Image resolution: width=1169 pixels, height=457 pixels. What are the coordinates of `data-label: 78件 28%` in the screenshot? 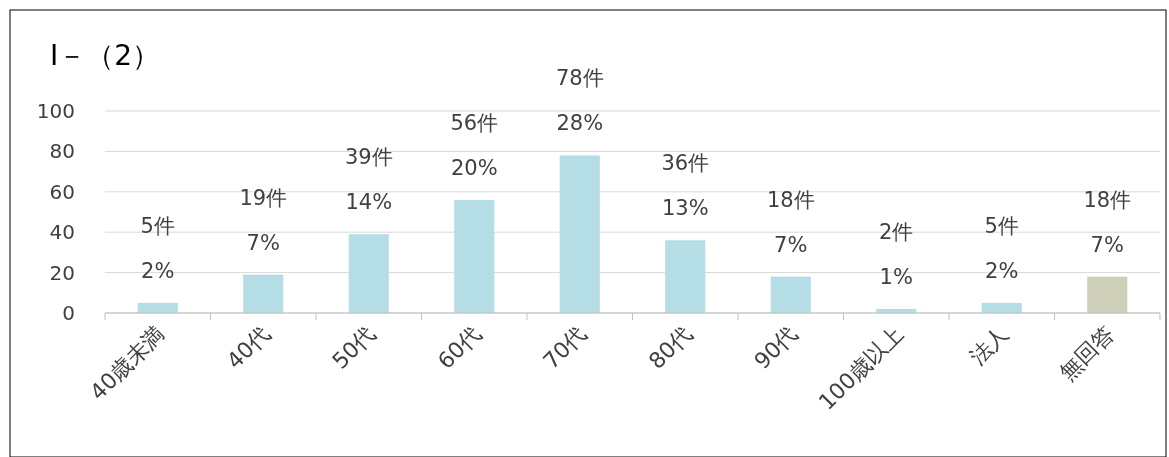 It's located at (579, 101).